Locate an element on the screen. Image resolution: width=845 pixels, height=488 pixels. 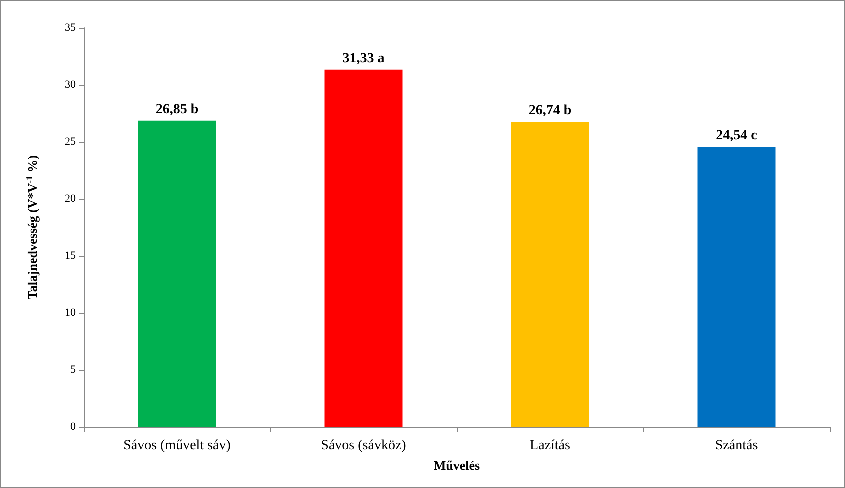
y-tick-label: 25 is located at coordinates (70, 142).